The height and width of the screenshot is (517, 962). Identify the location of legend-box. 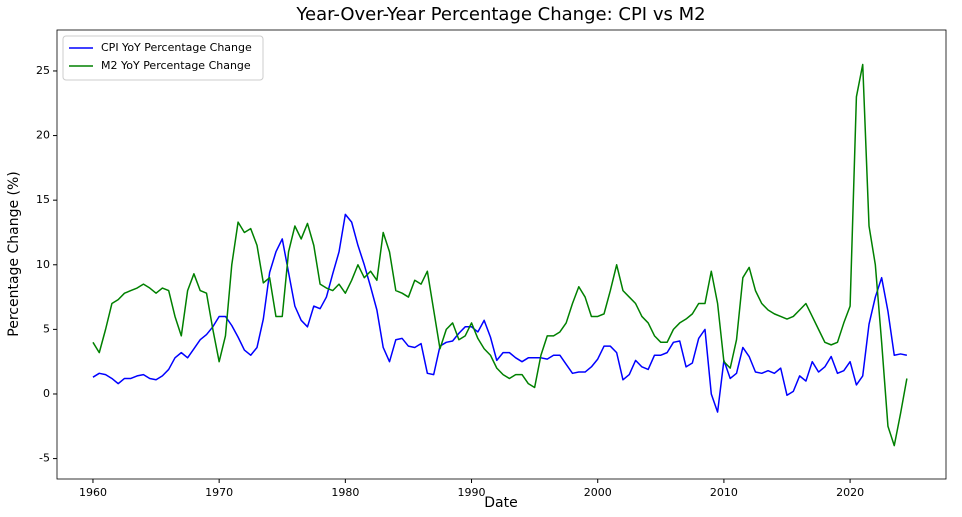
(163, 58).